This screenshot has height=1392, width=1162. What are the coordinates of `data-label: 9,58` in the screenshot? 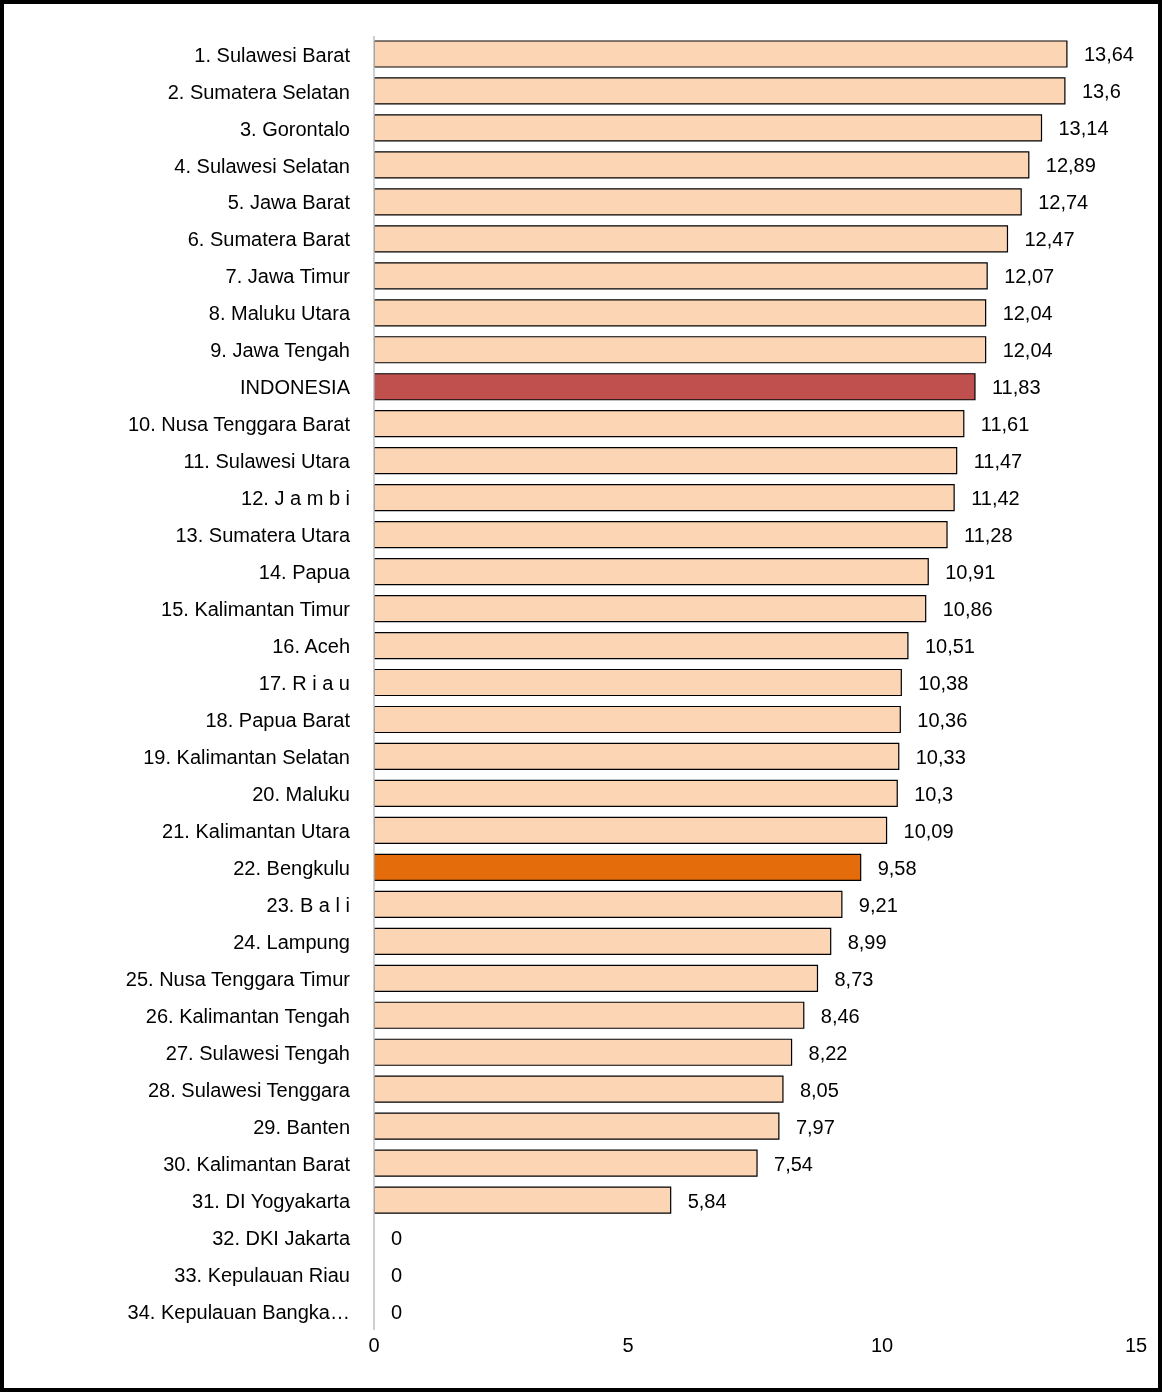 It's located at (897, 867).